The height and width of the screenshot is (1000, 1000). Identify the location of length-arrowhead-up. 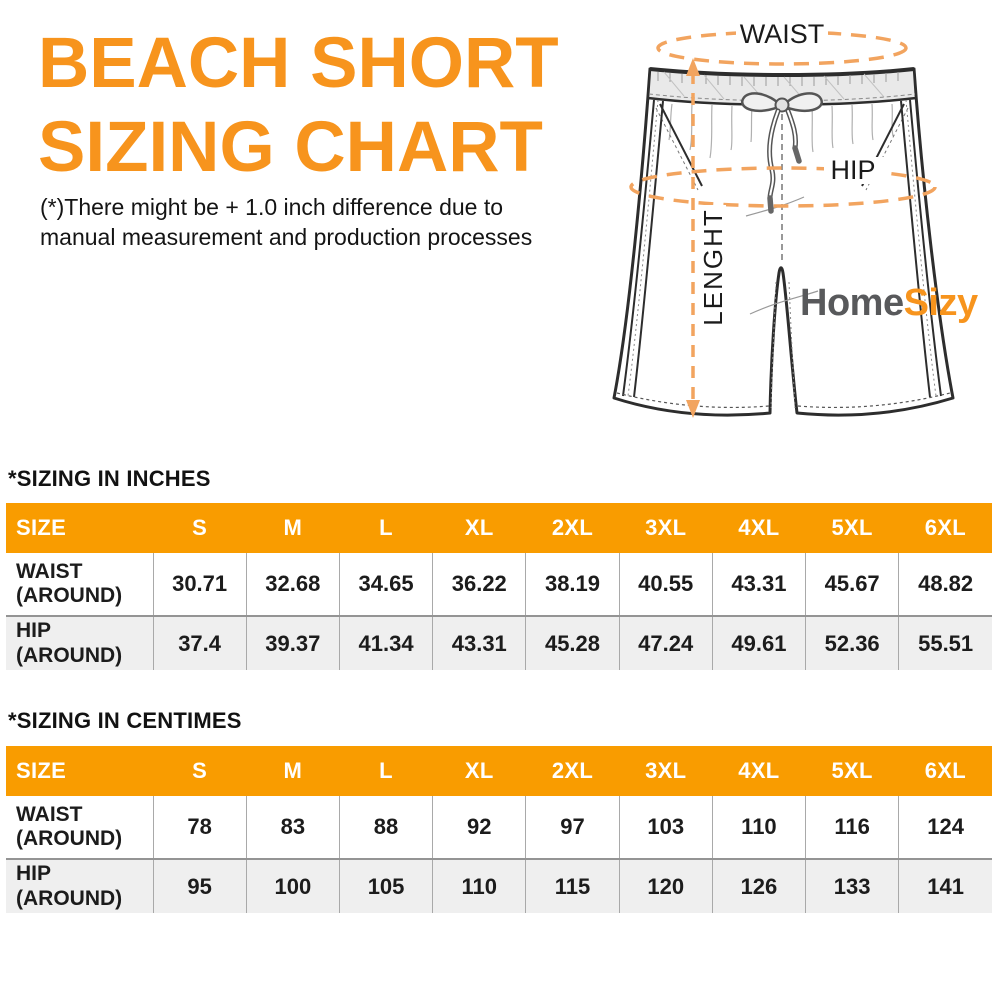
(693, 67).